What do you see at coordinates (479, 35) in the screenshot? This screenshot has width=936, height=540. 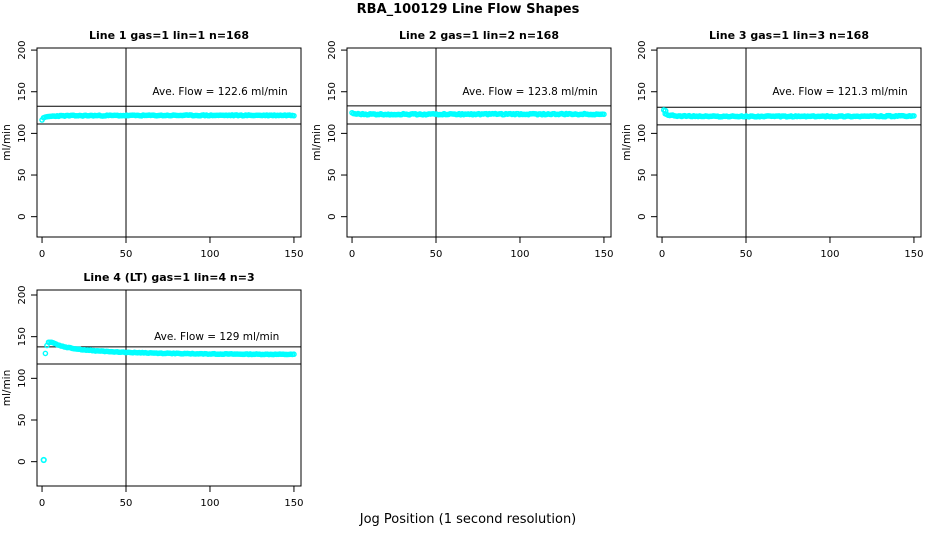 I see `panel-title: Line 2 gas=1 lin=2 n=168` at bounding box center [479, 35].